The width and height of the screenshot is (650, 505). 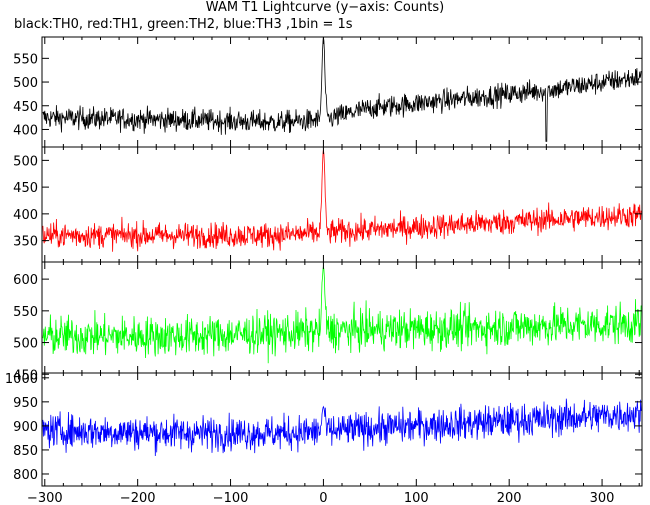 I want to click on x-tick-label: 300, so click(x=602, y=498).